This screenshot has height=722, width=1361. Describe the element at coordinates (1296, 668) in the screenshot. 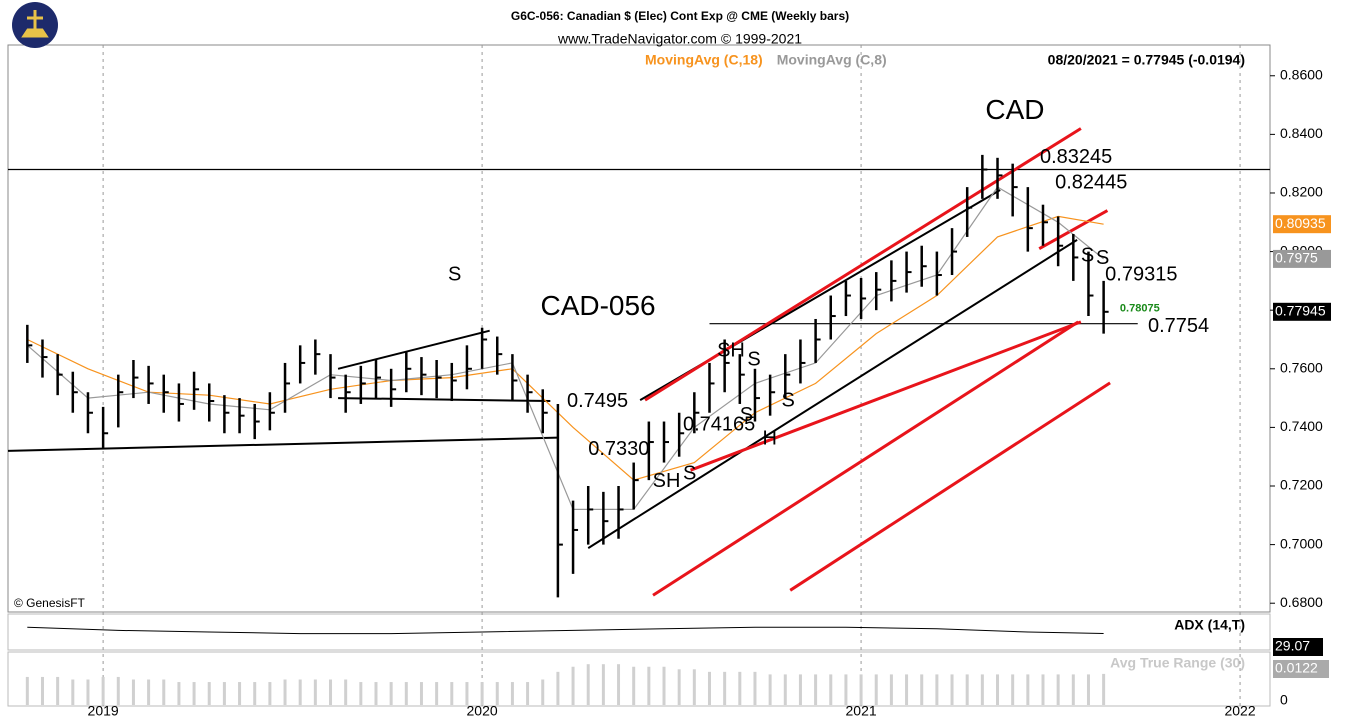

I see `atr-tag-label: 0.0122` at that location.